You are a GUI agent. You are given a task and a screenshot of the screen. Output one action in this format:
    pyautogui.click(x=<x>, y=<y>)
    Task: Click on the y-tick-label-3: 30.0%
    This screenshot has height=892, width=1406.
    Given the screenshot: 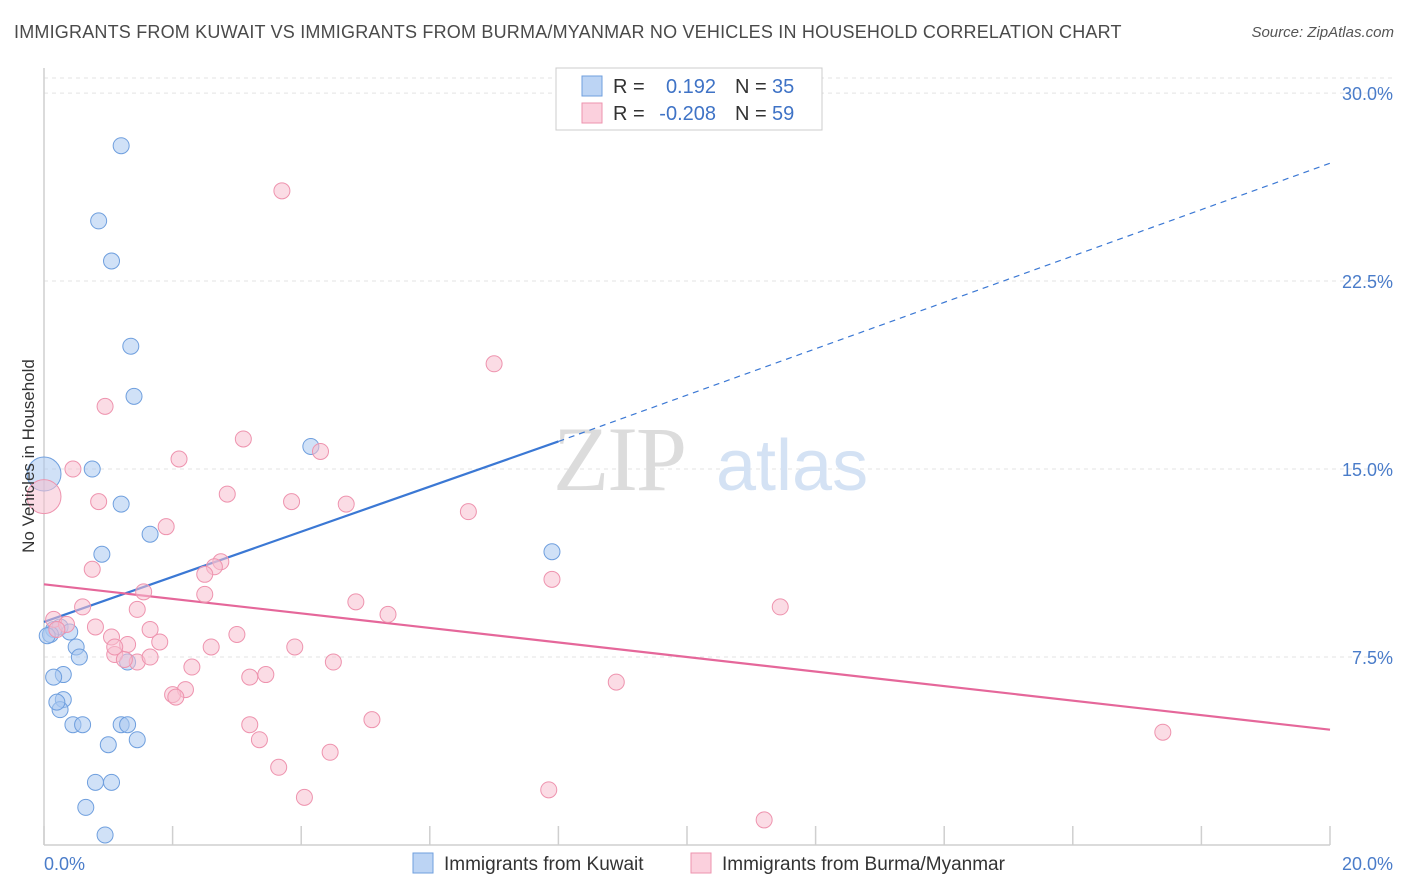 What is the action you would take?
    pyautogui.click(x=1367, y=94)
    